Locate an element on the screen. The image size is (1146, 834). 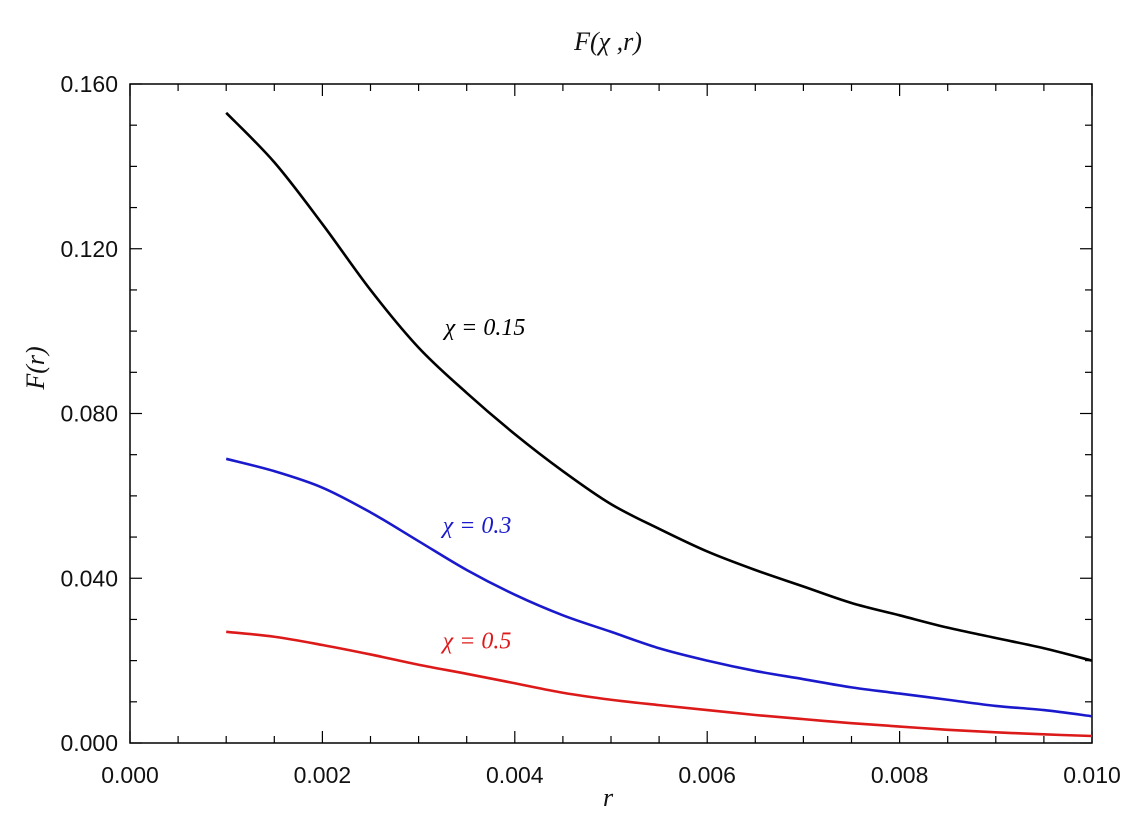
x-tick-label: 0.010 is located at coordinates (1092, 775).